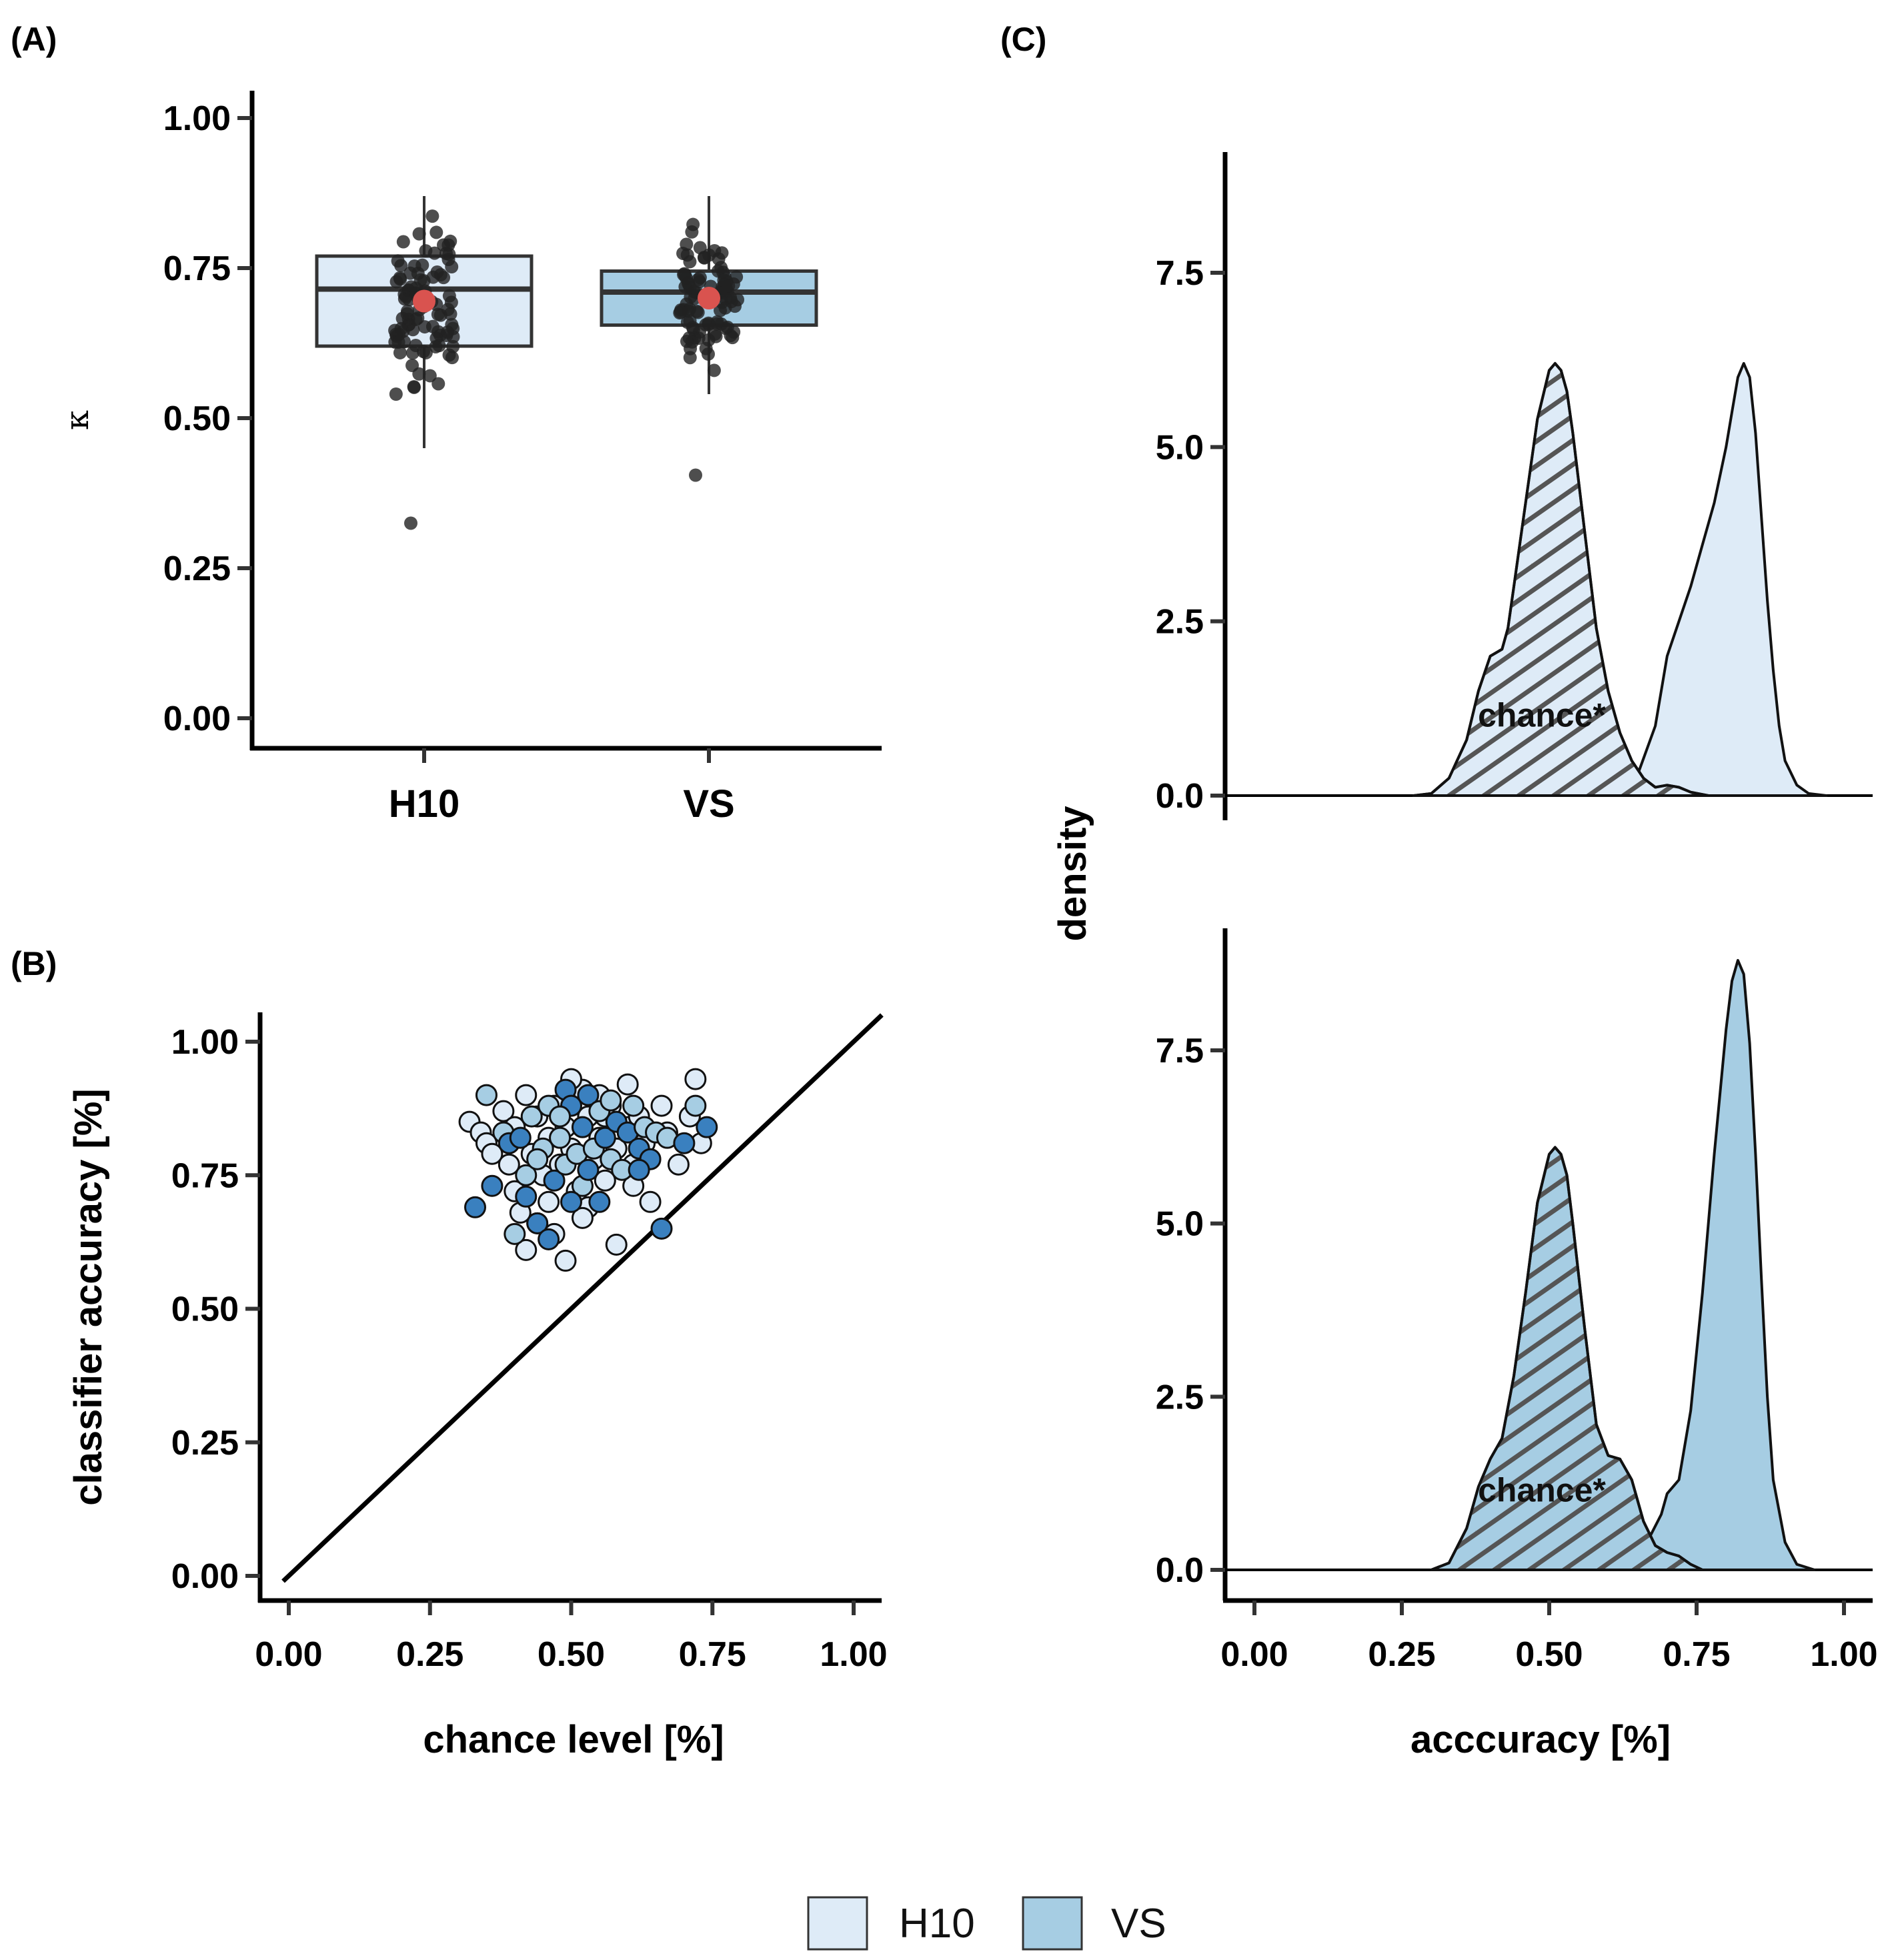 Image resolution: width=1896 pixels, height=1960 pixels. What do you see at coordinates (837, 1923) in the screenshot?
I see `legend-swatch-h10` at bounding box center [837, 1923].